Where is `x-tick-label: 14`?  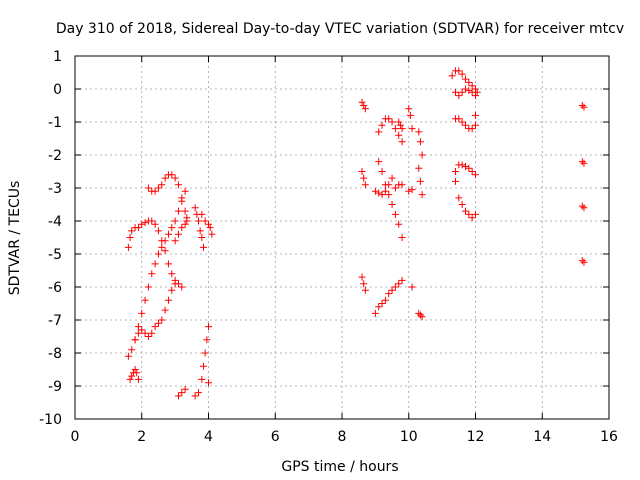
x-tick-label: 14 is located at coordinates (542, 437).